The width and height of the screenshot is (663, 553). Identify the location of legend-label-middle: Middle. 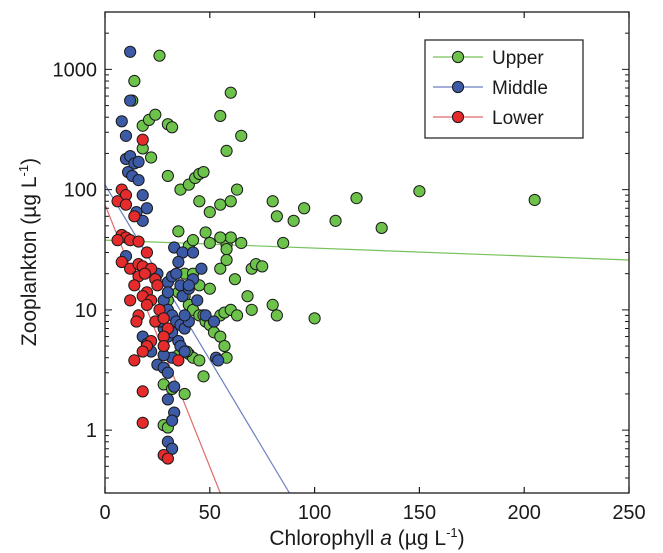
(520, 88).